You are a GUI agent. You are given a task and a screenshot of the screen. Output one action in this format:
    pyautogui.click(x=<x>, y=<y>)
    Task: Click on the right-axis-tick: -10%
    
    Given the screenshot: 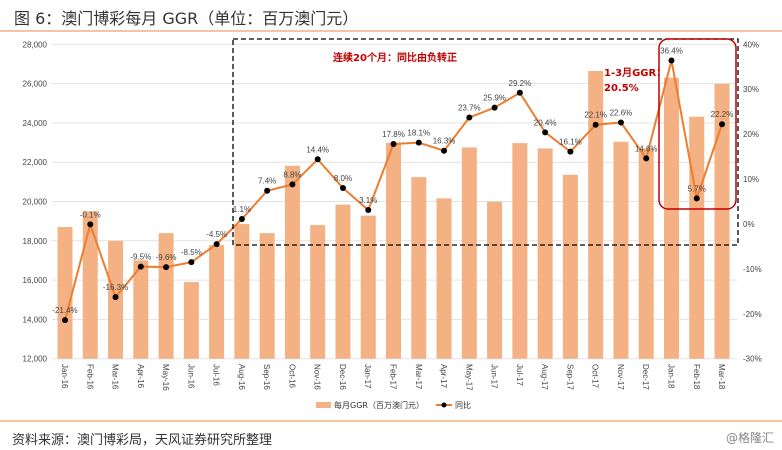 What is the action you would take?
    pyautogui.click(x=752, y=269)
    